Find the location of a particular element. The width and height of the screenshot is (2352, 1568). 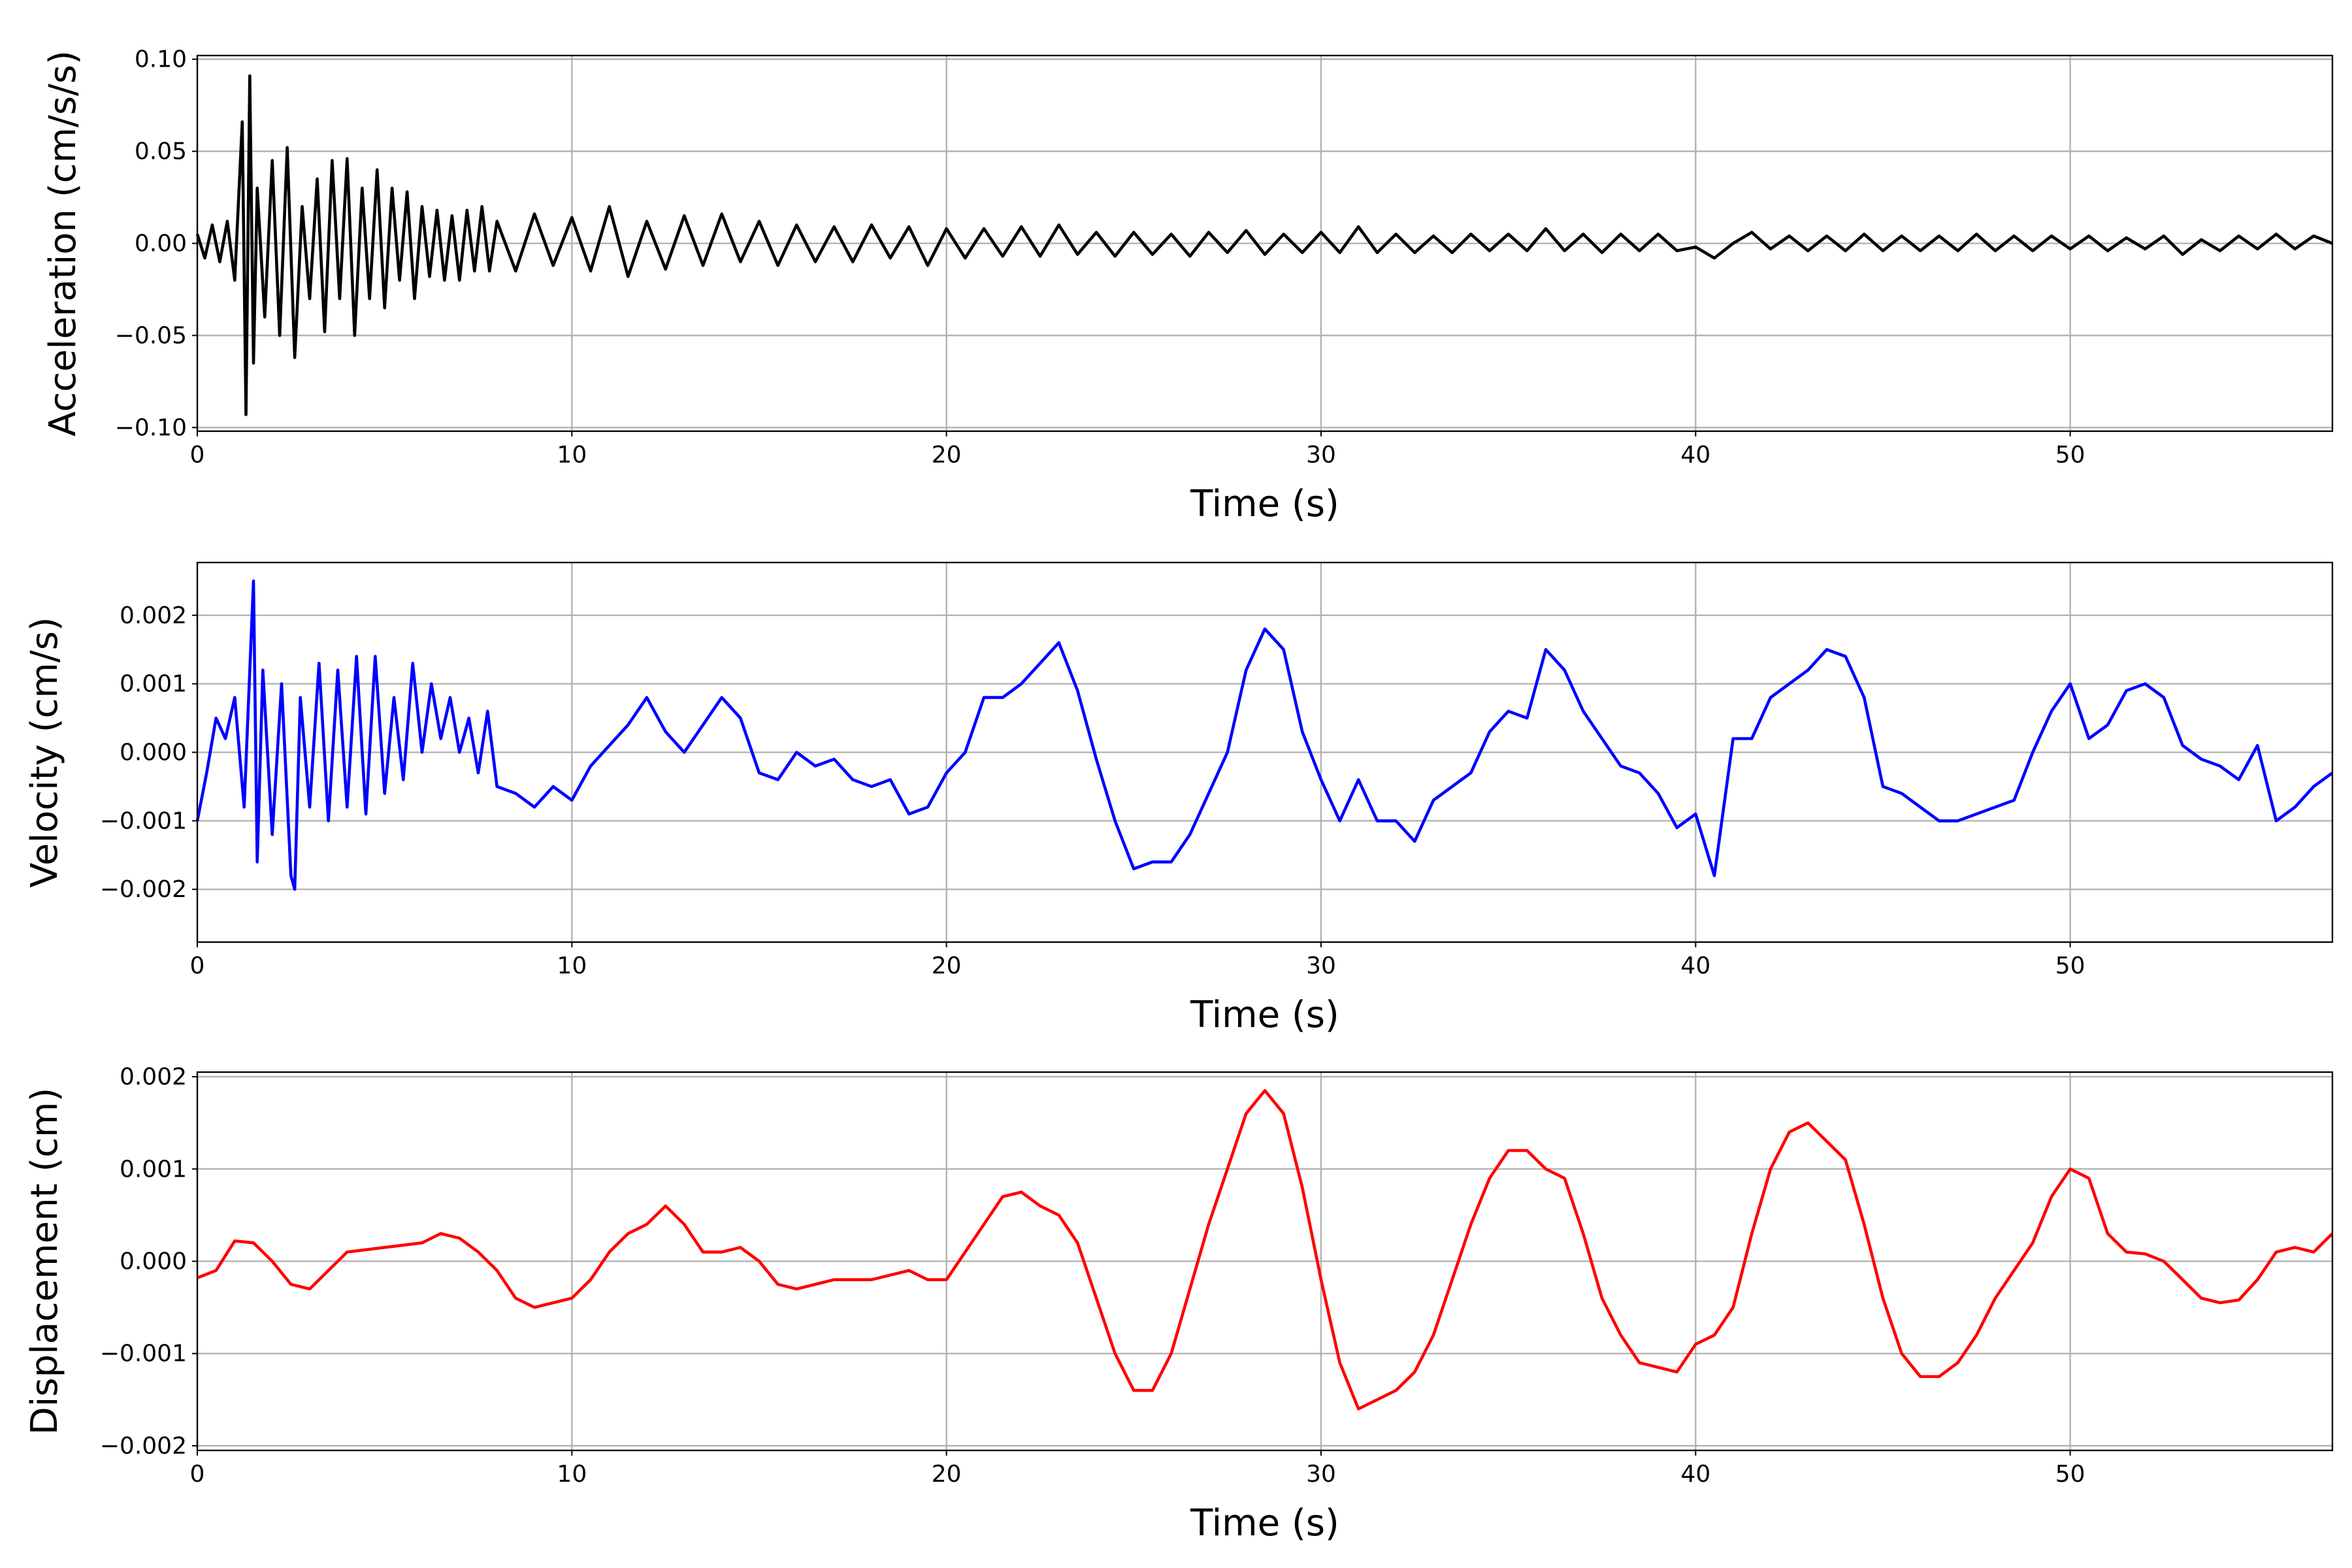

y-tick-label: −0.05 is located at coordinates (151, 335).